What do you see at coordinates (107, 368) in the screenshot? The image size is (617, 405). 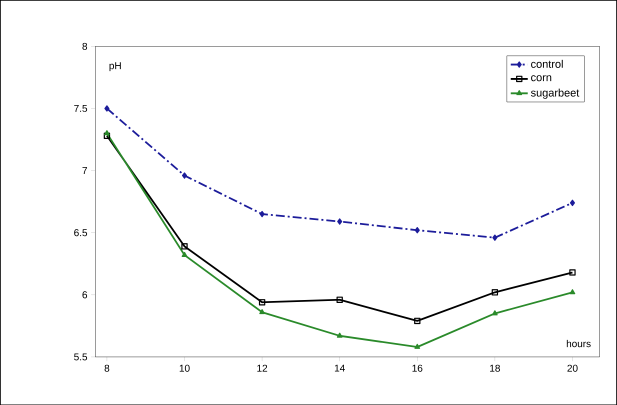 I see `x-tick-label: 8` at bounding box center [107, 368].